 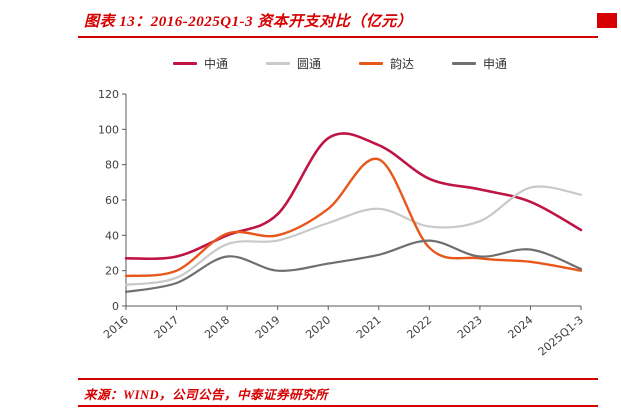 What do you see at coordinates (338, 406) in the screenshot?
I see `footer-bottom-rule` at bounding box center [338, 406].